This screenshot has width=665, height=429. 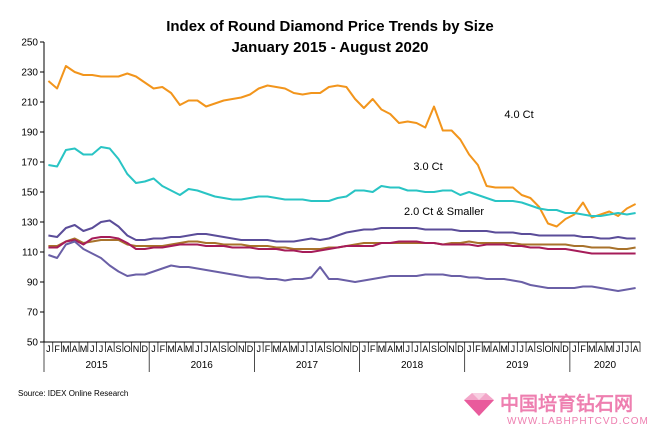 I want to click on annotations: 4.0 Ct 3.0 Ct 2.0 Ct & Smaller, so click(x=469, y=163).